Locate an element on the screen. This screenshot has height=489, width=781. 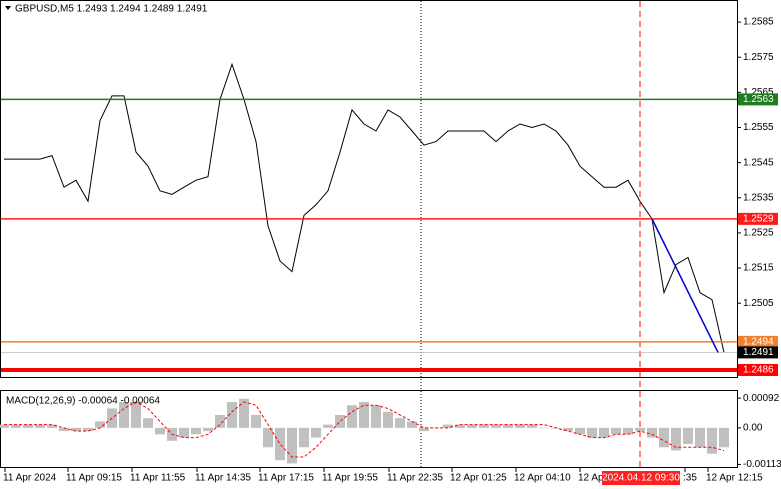
y-tick-label: 1.2585 is located at coordinates (758, 22).